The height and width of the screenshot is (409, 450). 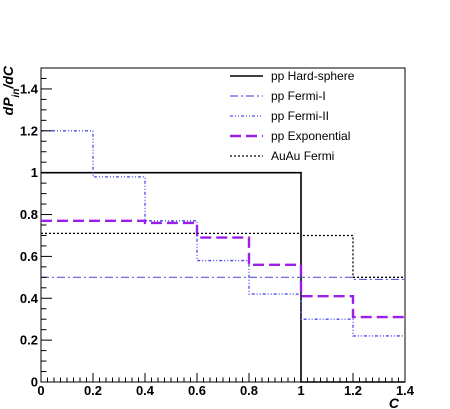 I want to click on legend-label-1: pp Fermi-I, so click(x=298, y=96).